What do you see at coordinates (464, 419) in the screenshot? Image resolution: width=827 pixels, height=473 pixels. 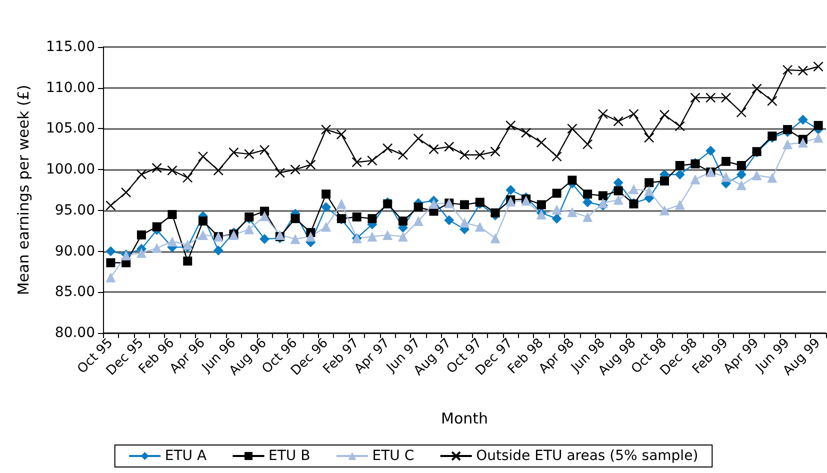 I see `x-axis-title: Month` at bounding box center [464, 419].